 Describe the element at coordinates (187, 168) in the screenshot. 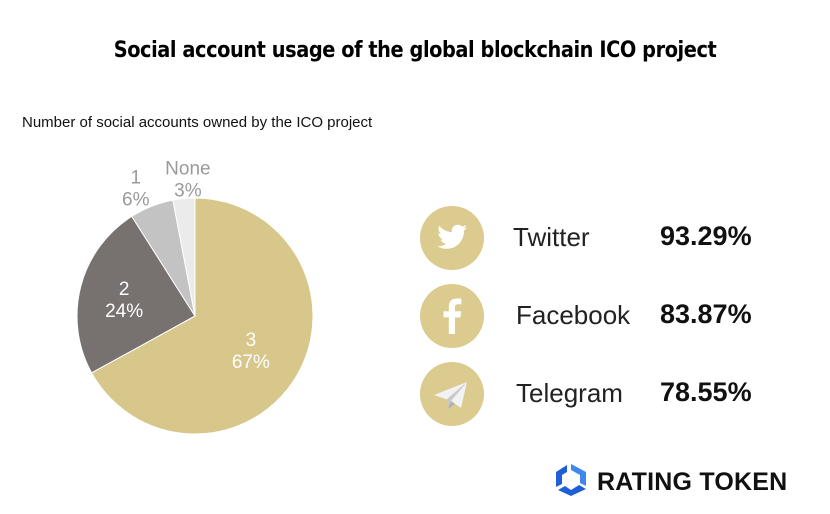

I see `slice-category-label: None` at that location.